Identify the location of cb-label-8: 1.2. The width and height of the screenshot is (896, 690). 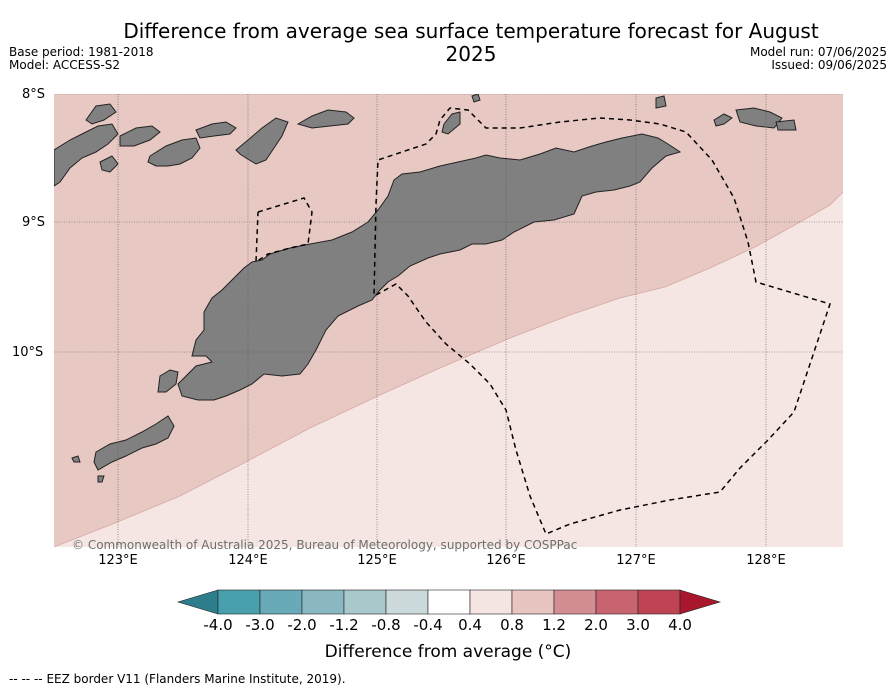
(554, 625).